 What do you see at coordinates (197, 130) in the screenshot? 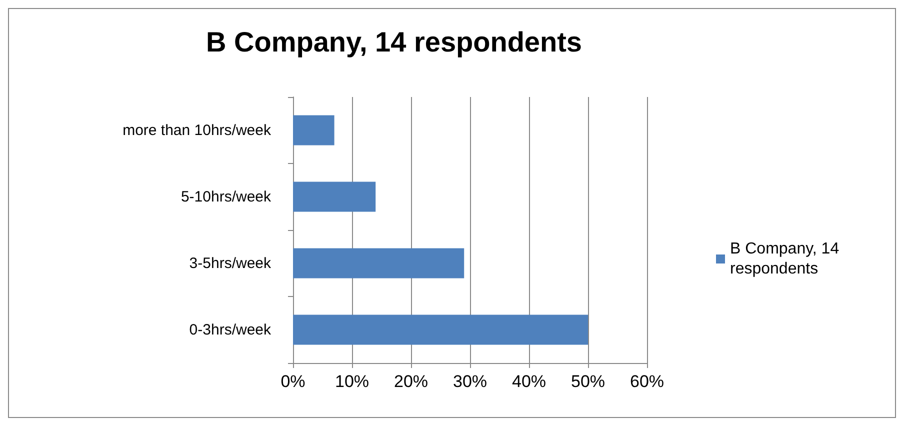
I see `y-tick-label: more than 10hrs/week` at bounding box center [197, 130].